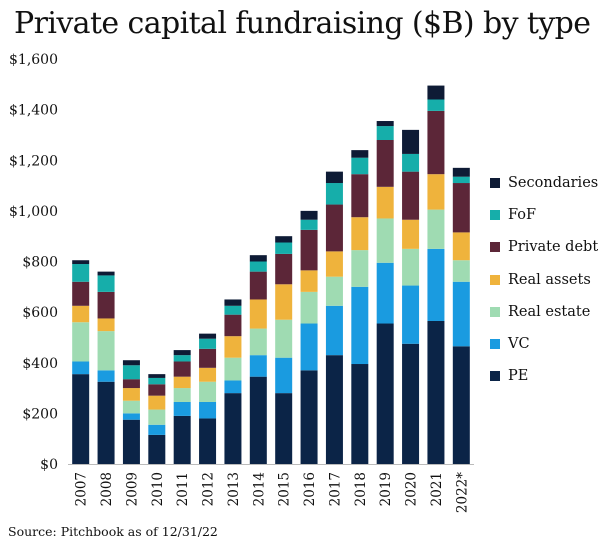  What do you see at coordinates (258, 285) in the screenshot?
I see `bar-segment-private-debt-2014` at bounding box center [258, 285].